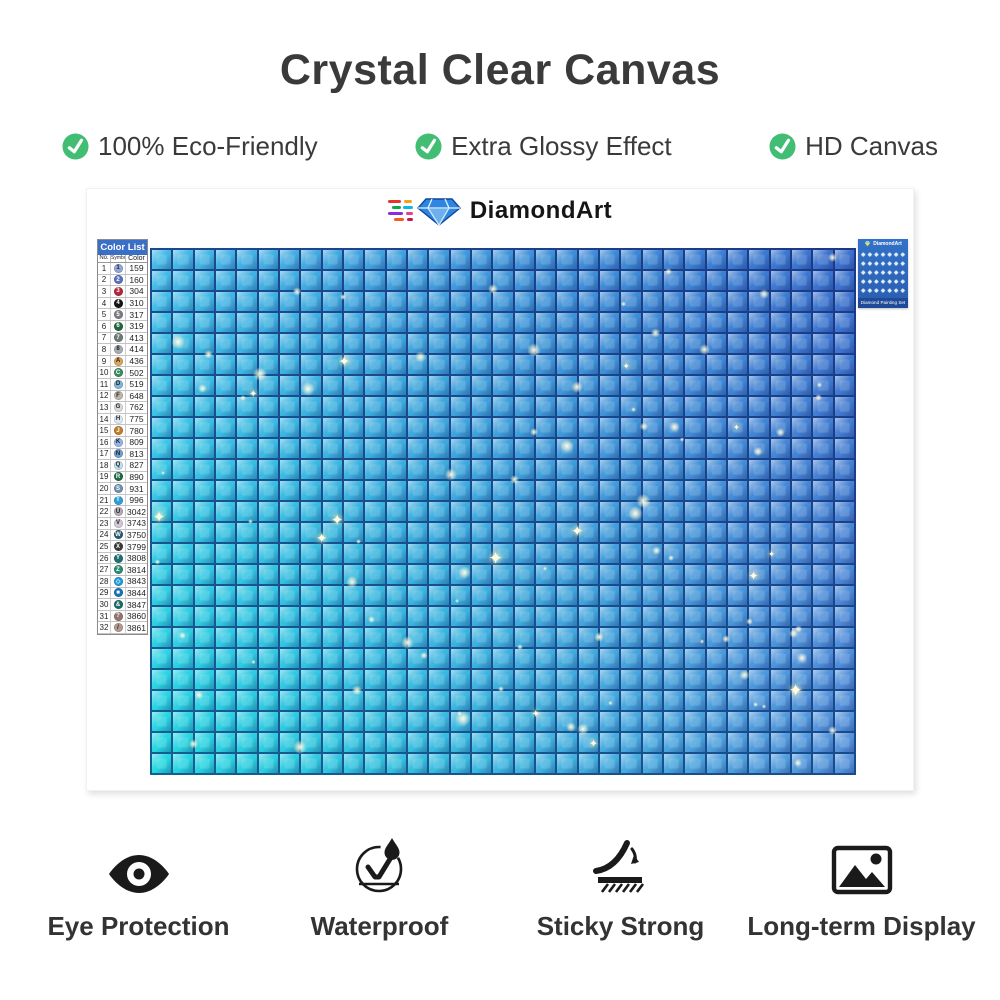 The width and height of the screenshot is (1000, 1000). I want to click on row-color-code: 3799, so click(136, 546).